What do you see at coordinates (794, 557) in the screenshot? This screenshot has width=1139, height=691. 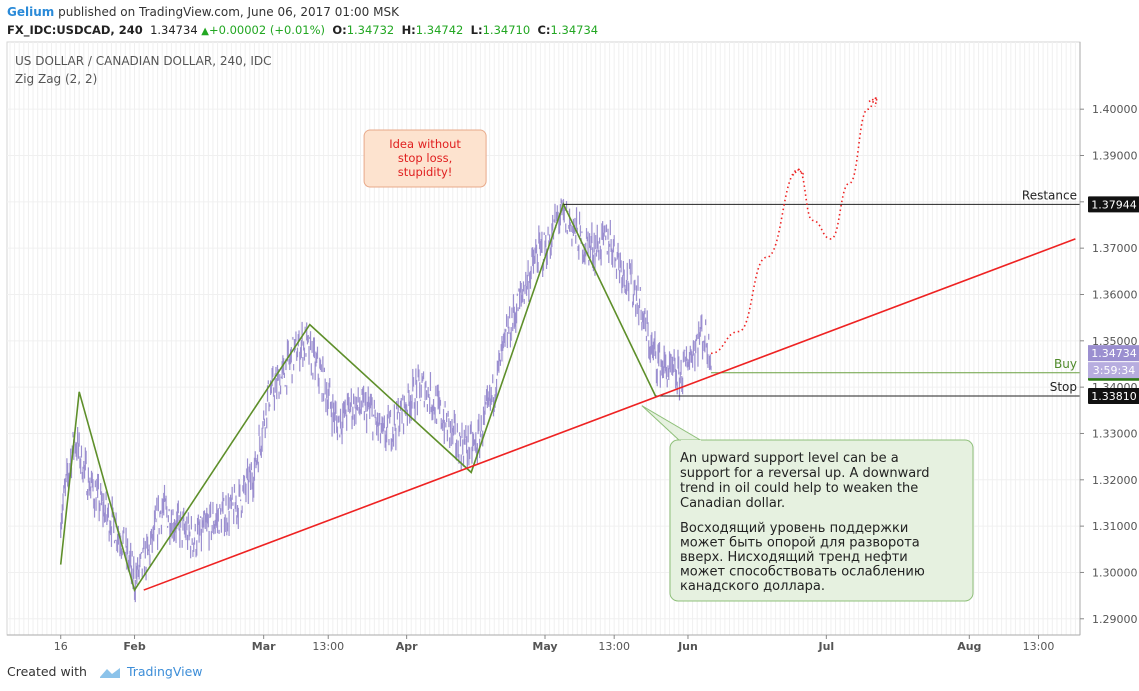 I see `note-text-ru: вверх. Нисходящий тренд нефти` at bounding box center [794, 557].